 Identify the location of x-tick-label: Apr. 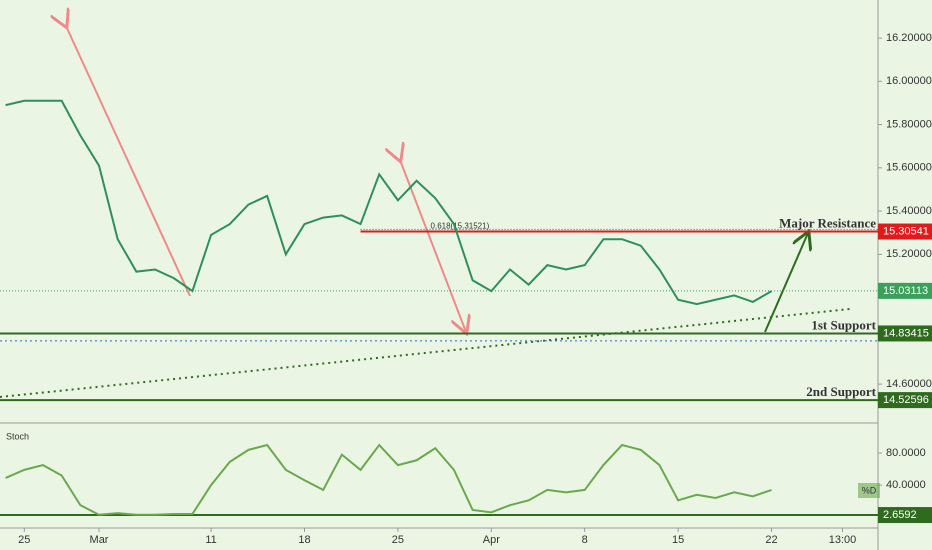
(491, 540).